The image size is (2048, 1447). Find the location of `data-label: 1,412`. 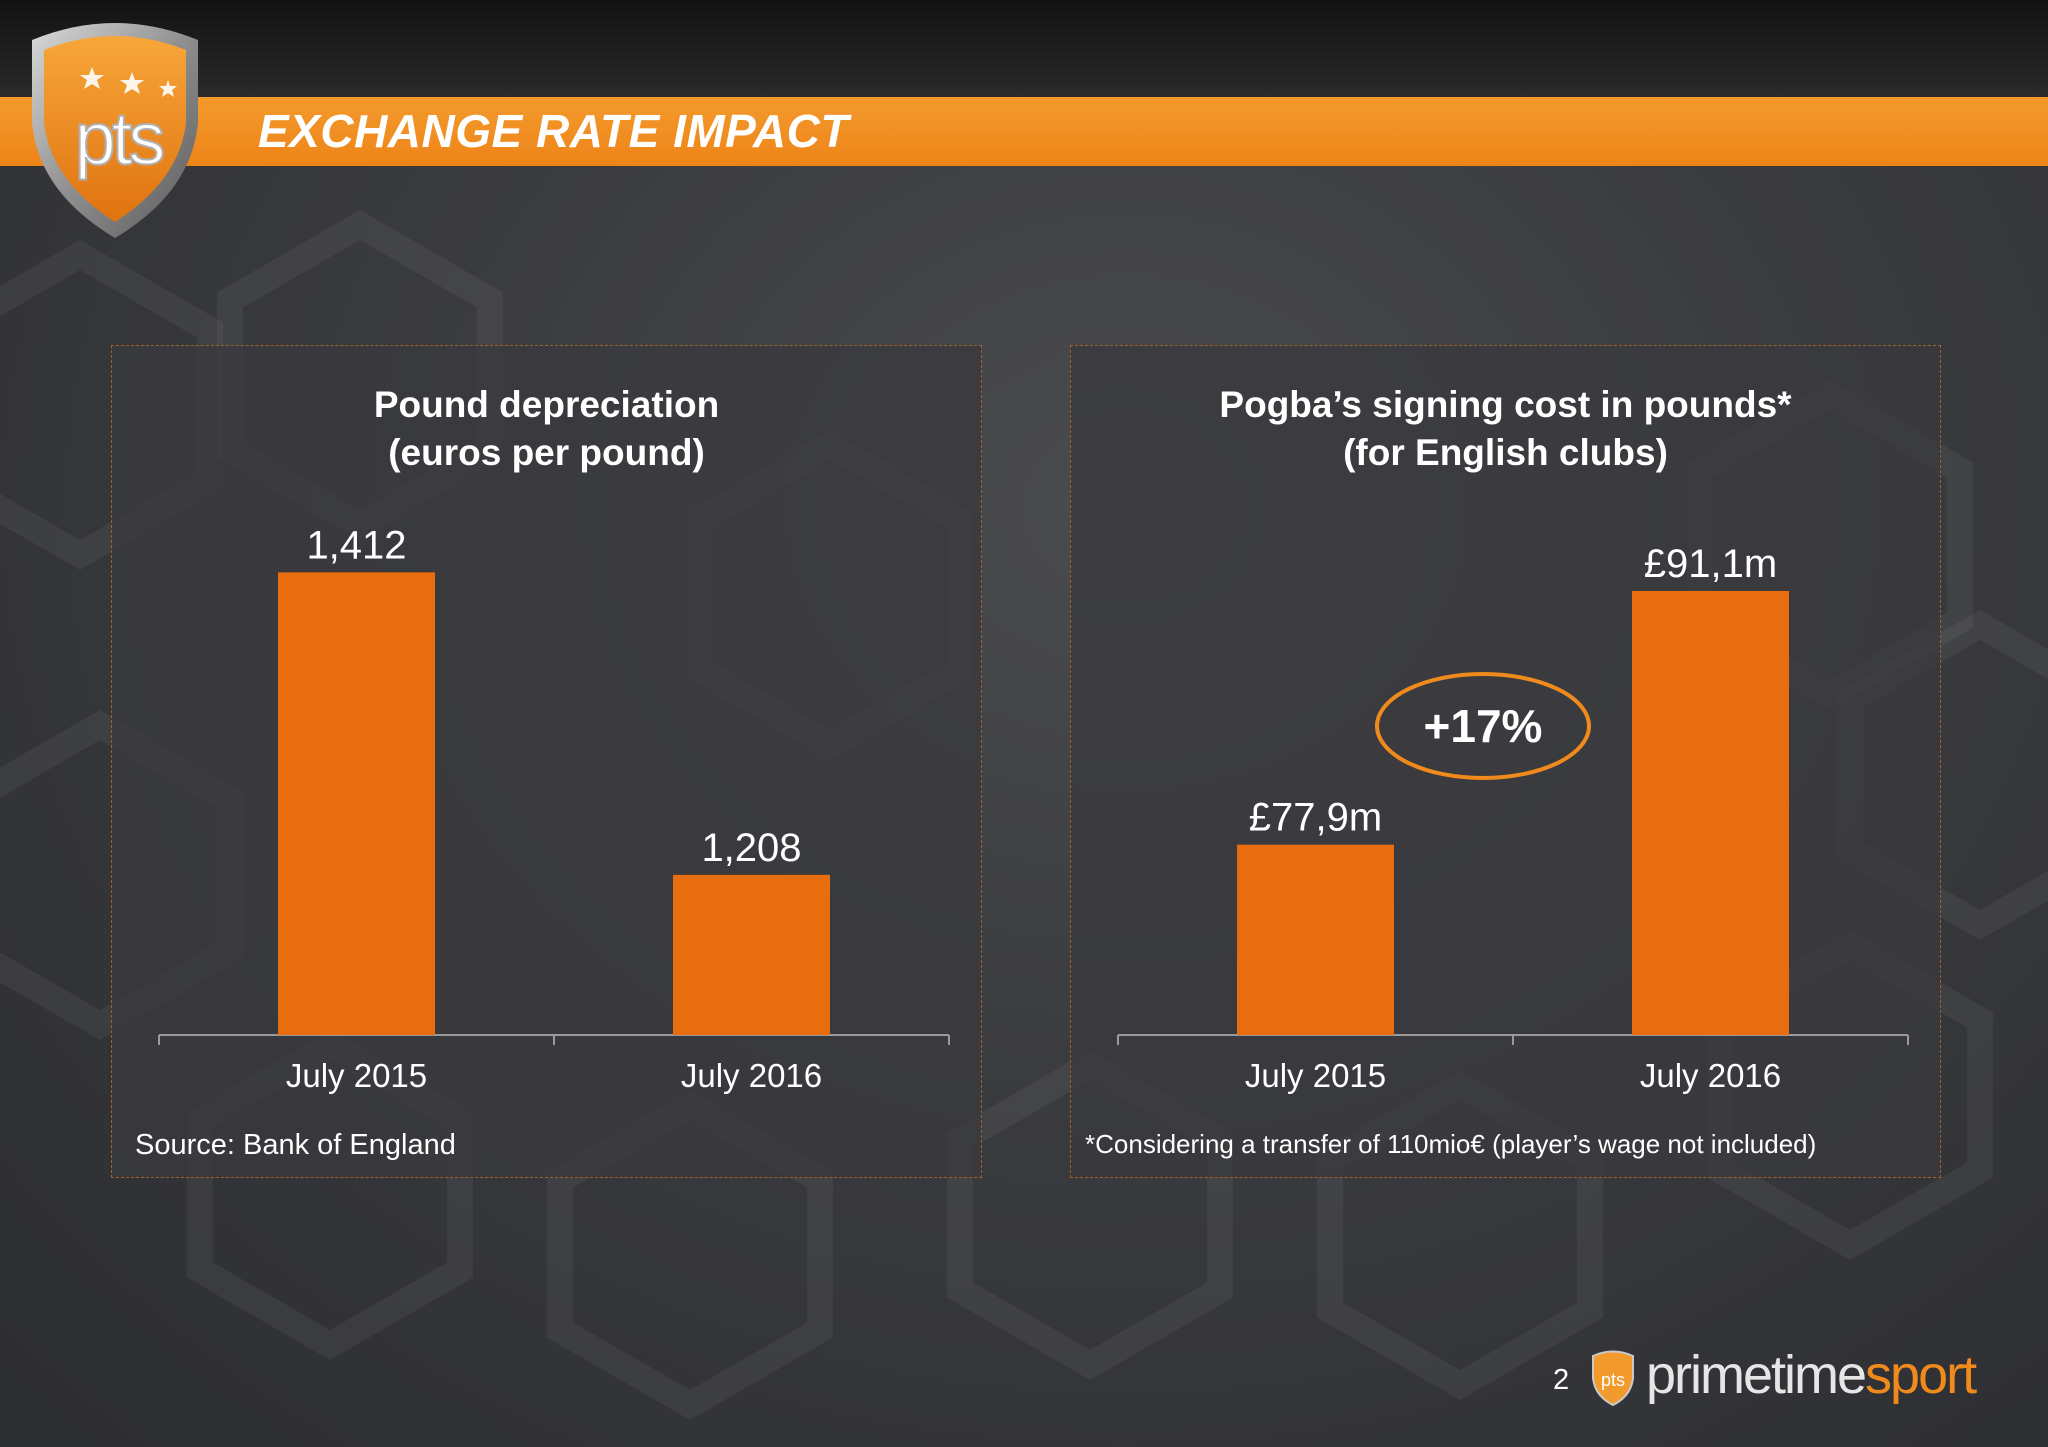

data-label: 1,412 is located at coordinates (356, 545).